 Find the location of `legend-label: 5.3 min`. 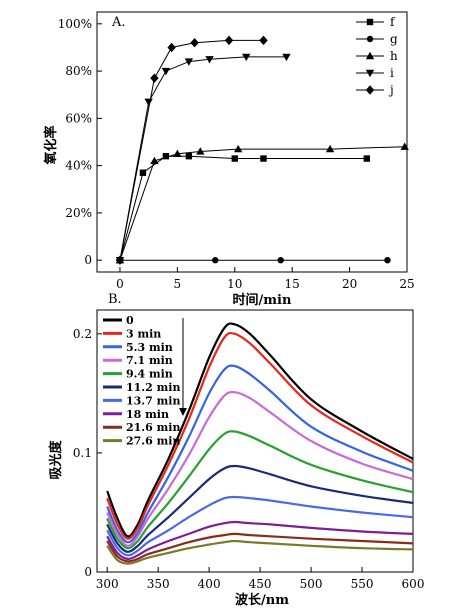

legend-label: 5.3 min is located at coordinates (149, 347).